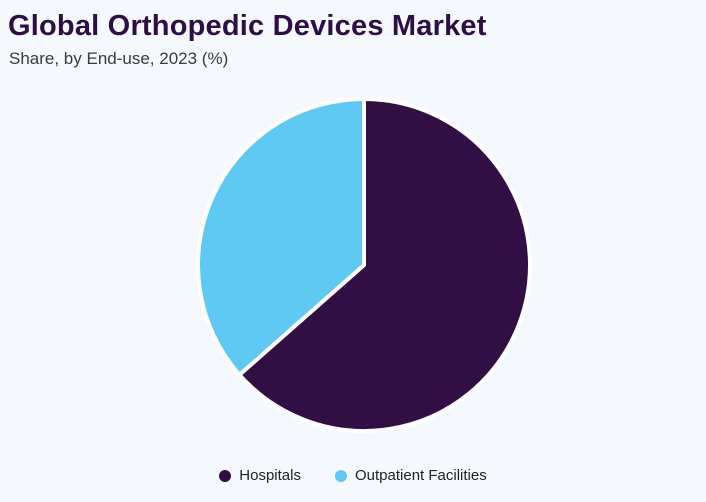 This screenshot has height=502, width=706. Describe the element at coordinates (225, 475) in the screenshot. I see `legend-marker-hospitals` at that location.